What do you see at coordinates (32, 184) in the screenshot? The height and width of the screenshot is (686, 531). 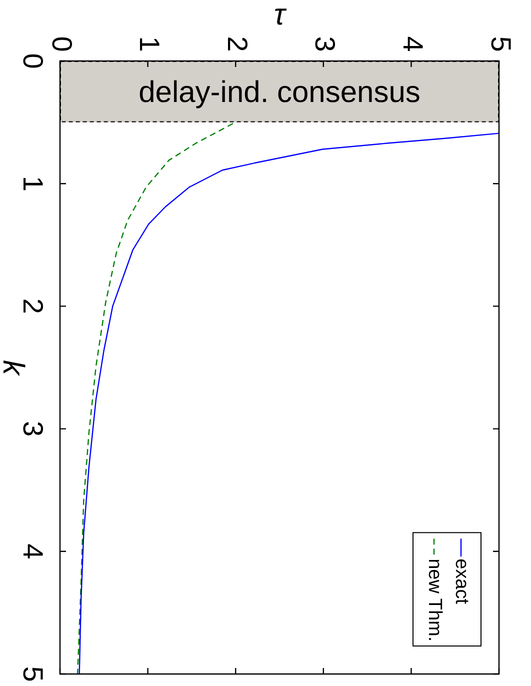 I see `y-tick-label: 1` at bounding box center [32, 184].